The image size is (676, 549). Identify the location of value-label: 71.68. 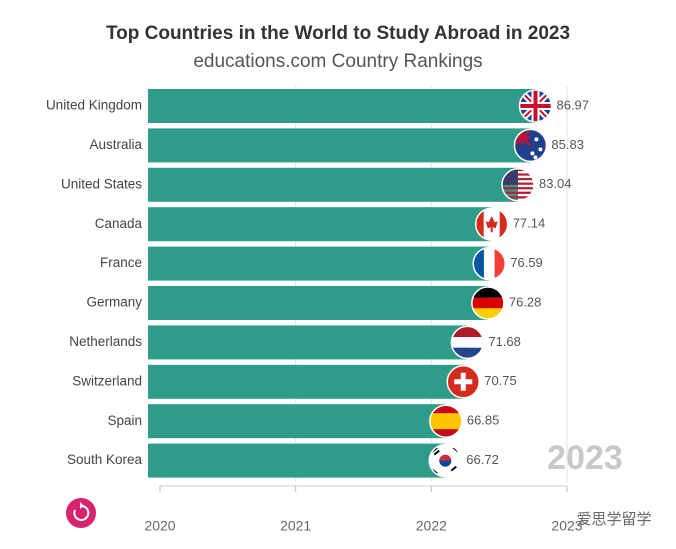
(504, 341).